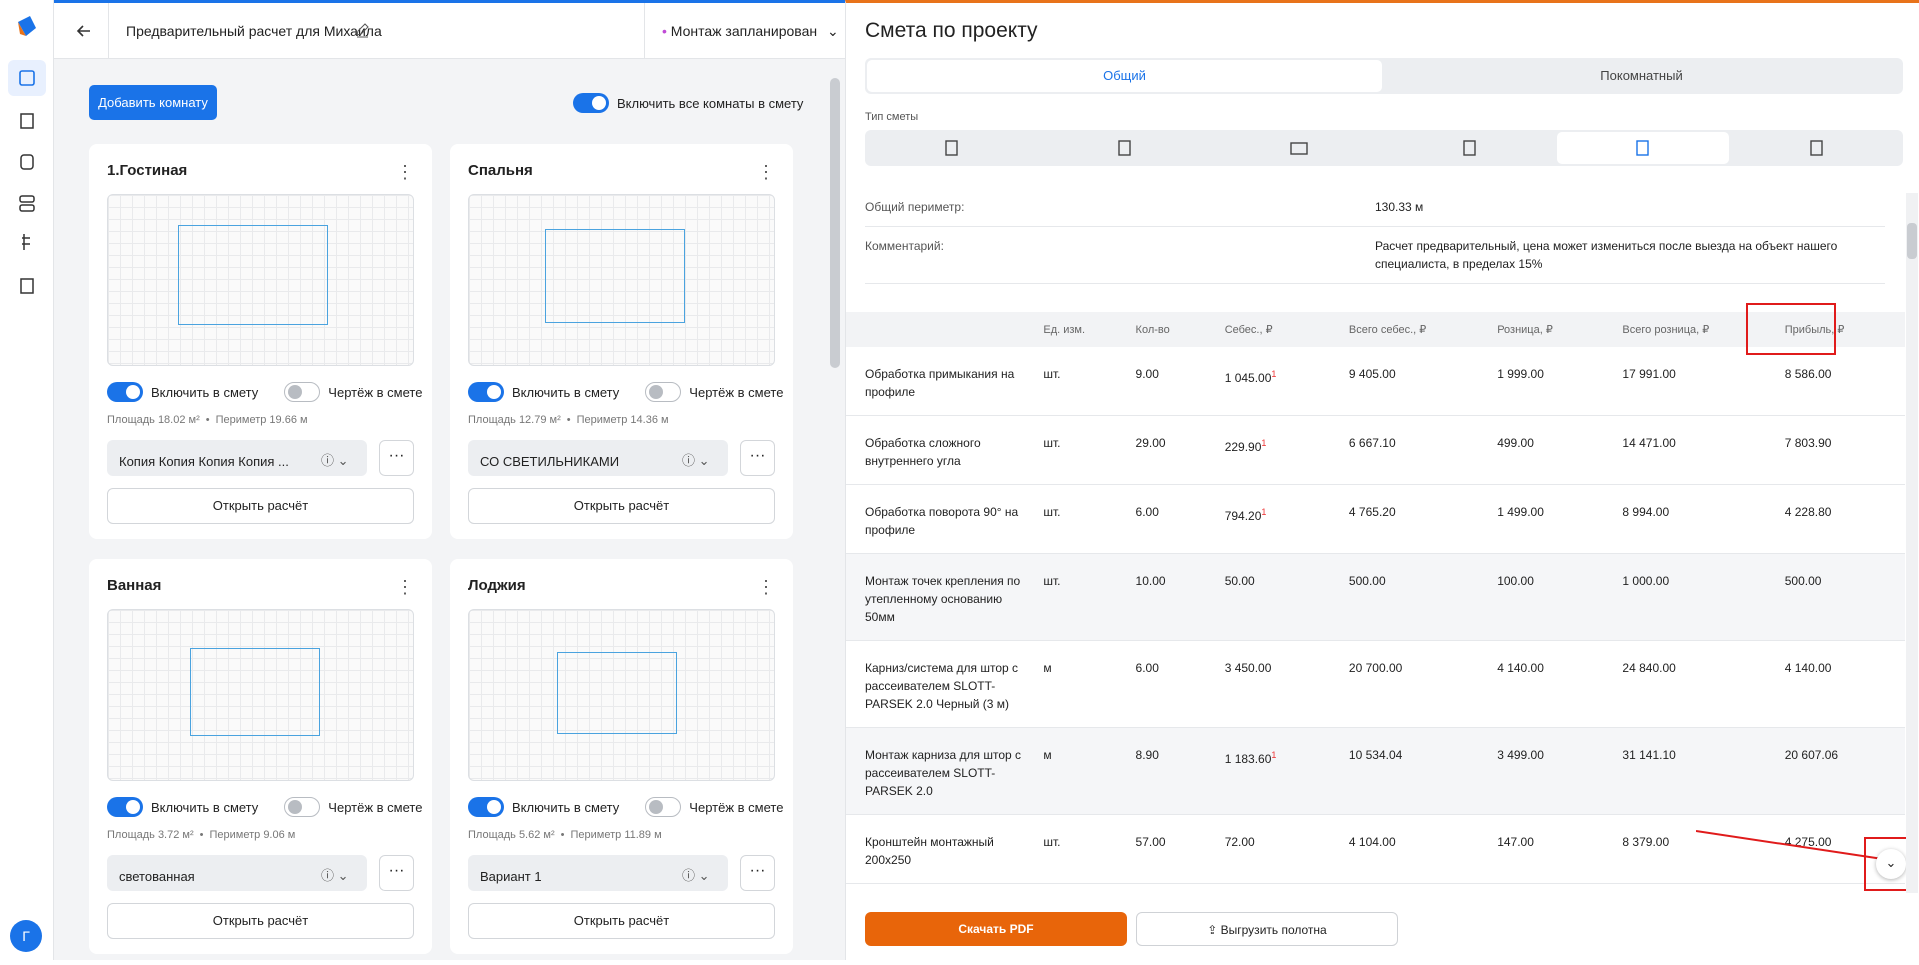 The width and height of the screenshot is (1919, 965). I want to click on cell-value: 72.00, so click(1240, 842).